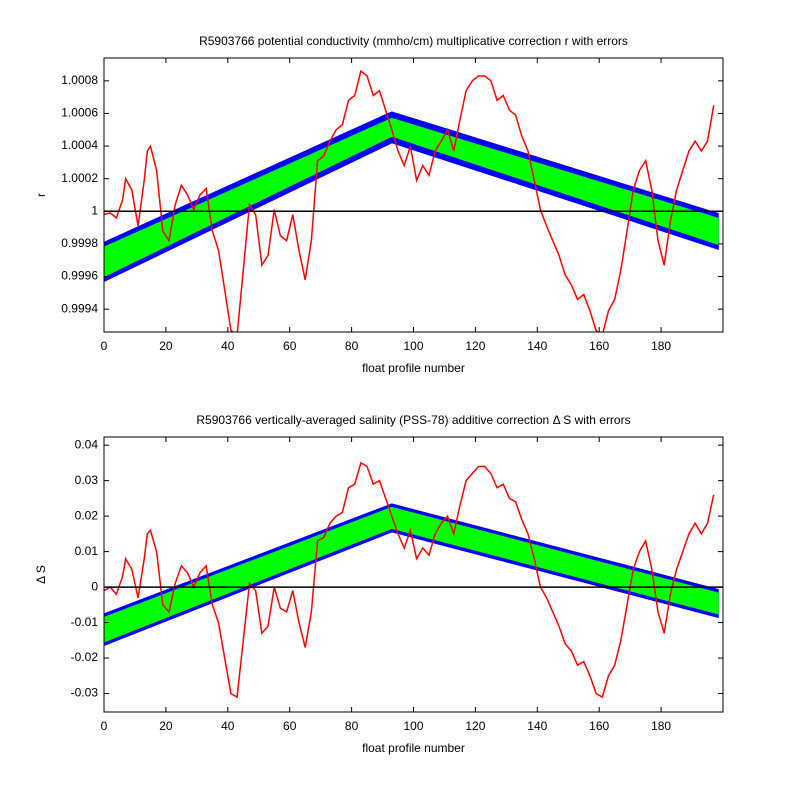  What do you see at coordinates (87, 515) in the screenshot?
I see `y-tick-label: 0.02` at bounding box center [87, 515].